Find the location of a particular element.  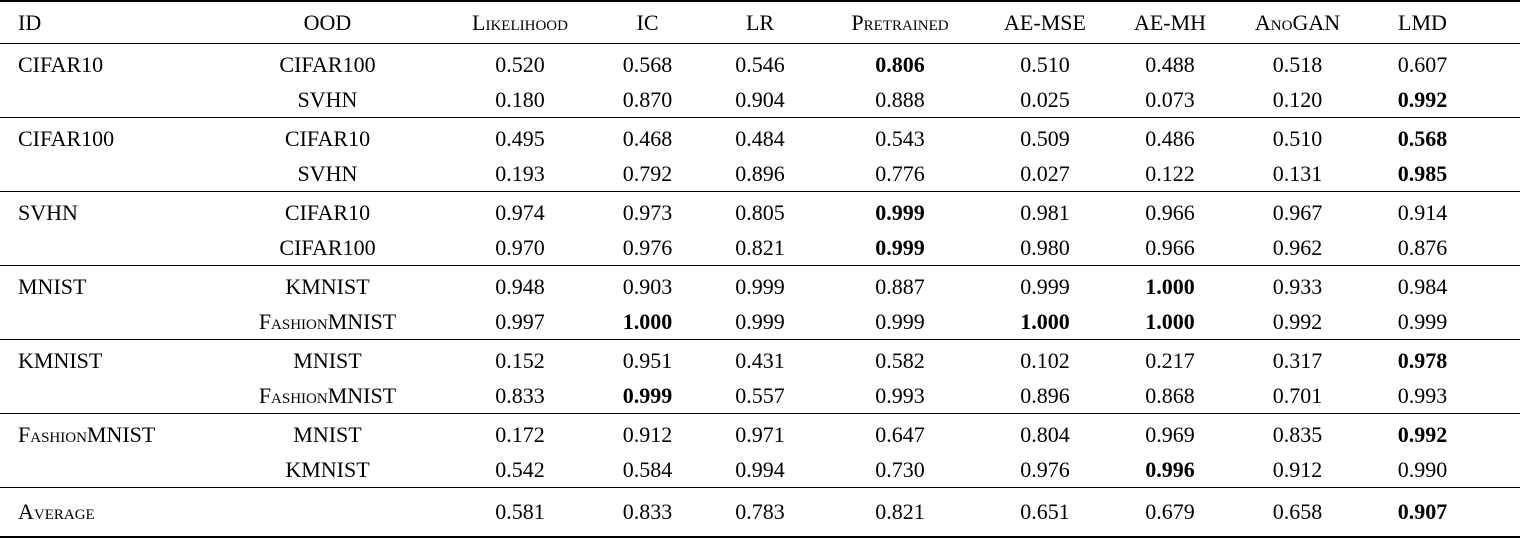

id-dataset-cell: CIFAR10 is located at coordinates (105, 62).